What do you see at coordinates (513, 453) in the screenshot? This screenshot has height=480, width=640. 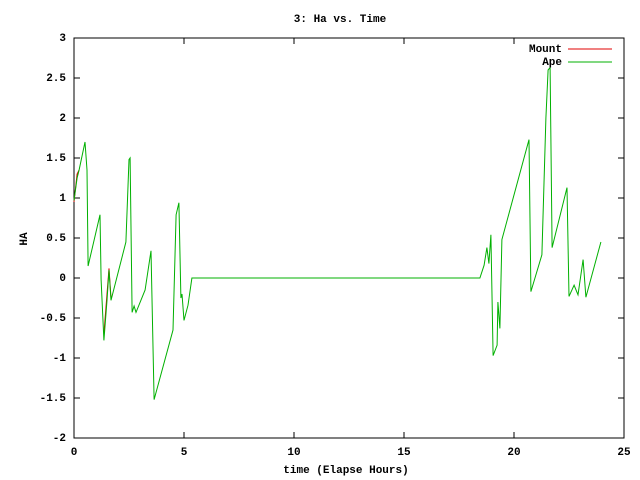 I see `x-tick-label: 20` at bounding box center [513, 453].